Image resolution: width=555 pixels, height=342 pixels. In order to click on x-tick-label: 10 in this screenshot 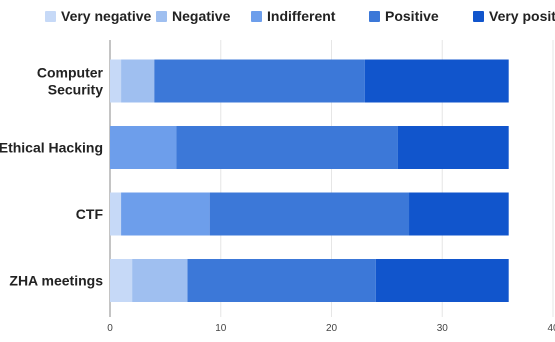, I will do `click(221, 328)`.